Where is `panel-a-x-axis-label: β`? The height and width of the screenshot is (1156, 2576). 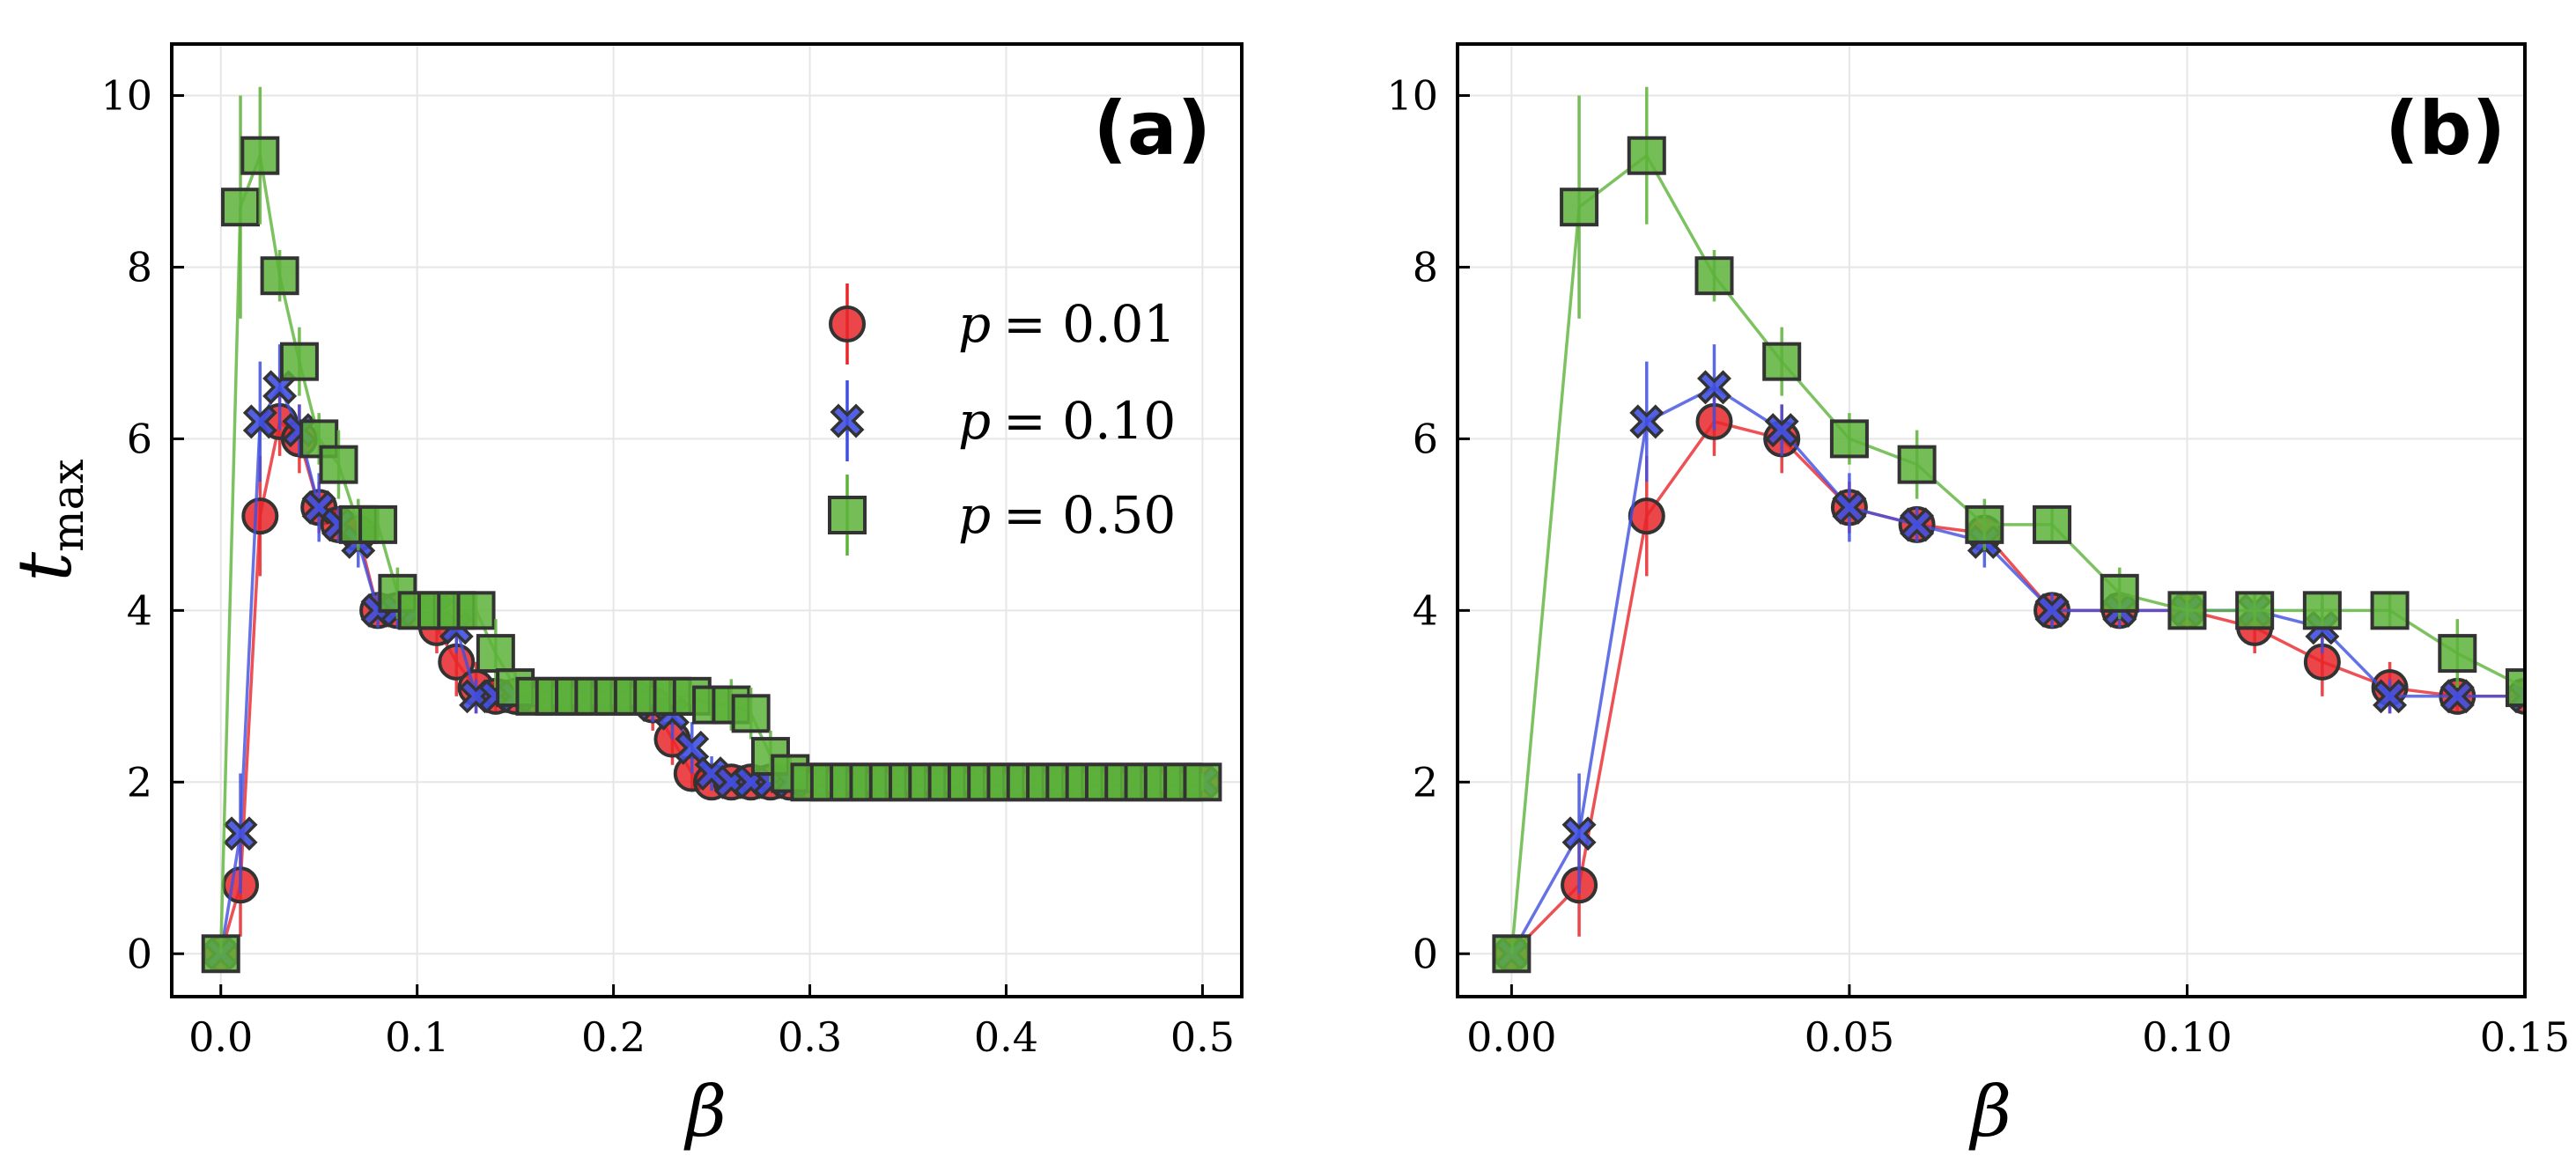
panel-a-x-axis-label: β is located at coordinates (705, 1111).